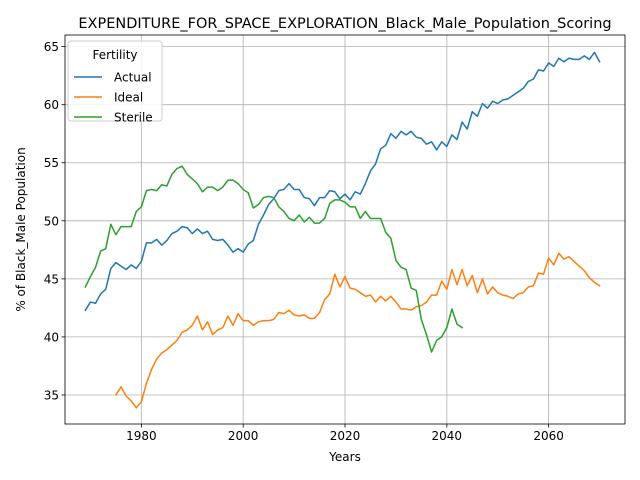 The image size is (640, 480). Describe the element at coordinates (51, 105) in the screenshot. I see `y-tick-label: 60` at that location.